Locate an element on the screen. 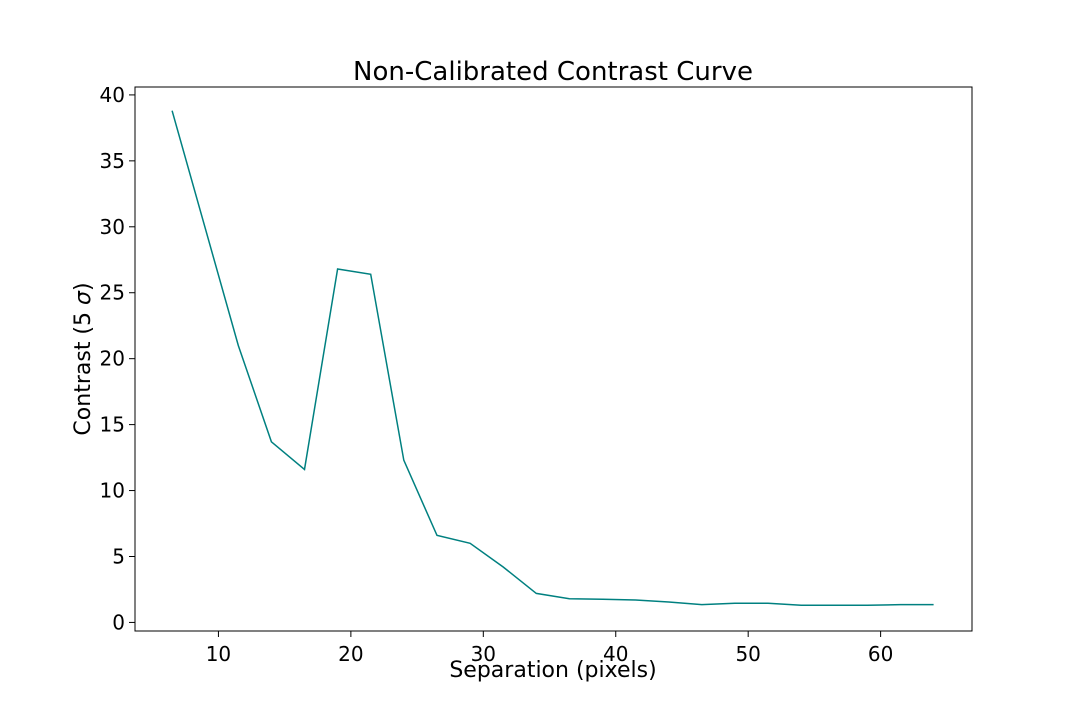  y-axis-label-main: Contrast (5 is located at coordinates (83, 370).